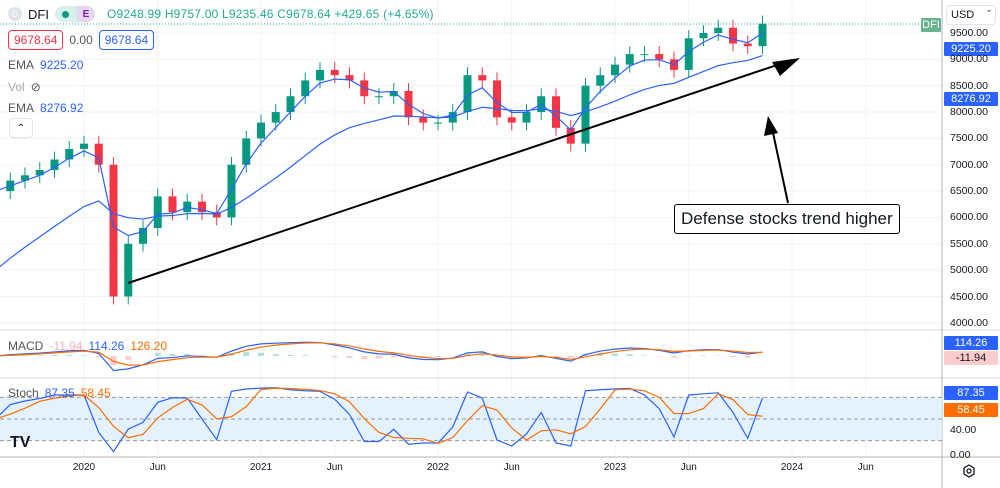  What do you see at coordinates (85, 14) in the screenshot?
I see `earnings-badge: E` at bounding box center [85, 14].